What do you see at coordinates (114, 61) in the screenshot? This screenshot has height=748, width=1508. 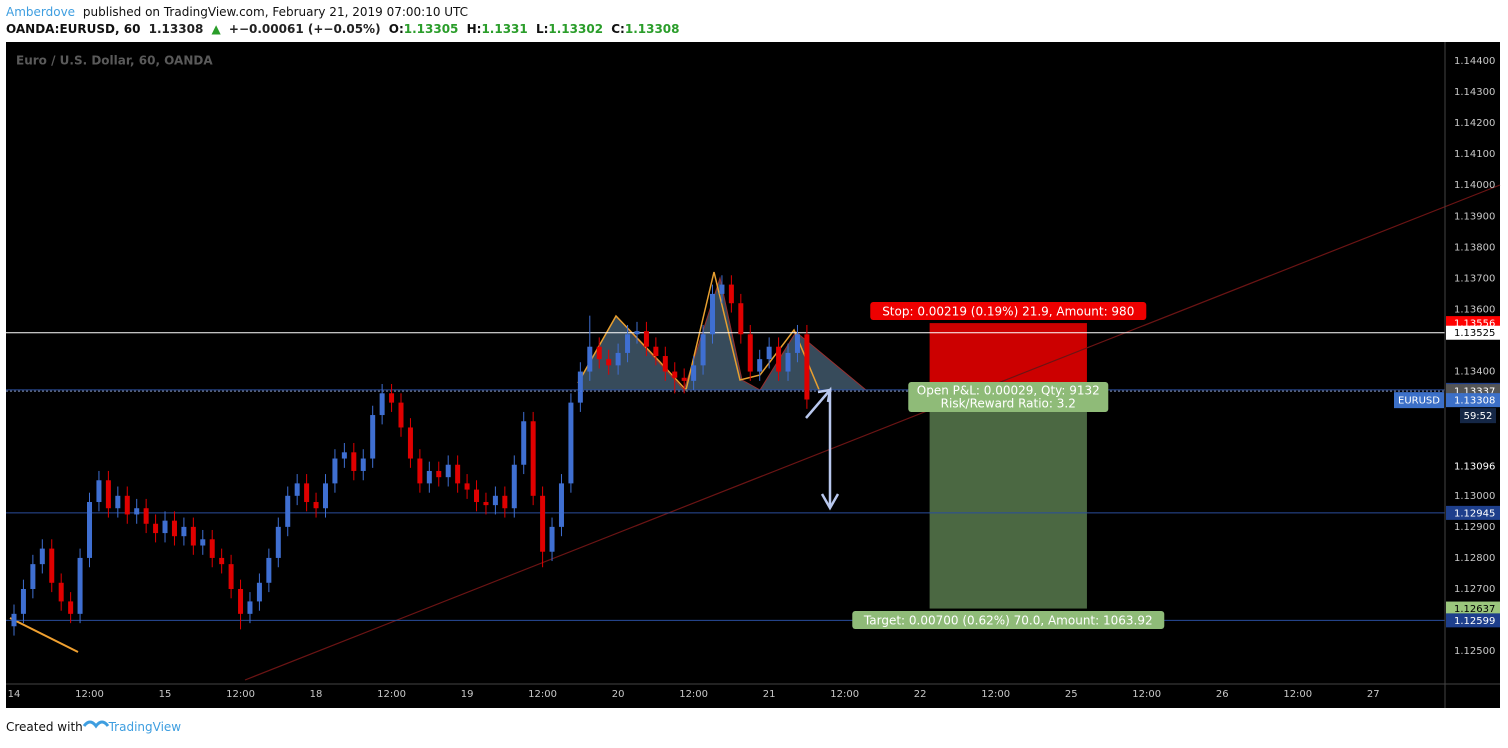 I see `chart-title: Euro / U.S. Dollar, 60, OANDA` at bounding box center [114, 61].